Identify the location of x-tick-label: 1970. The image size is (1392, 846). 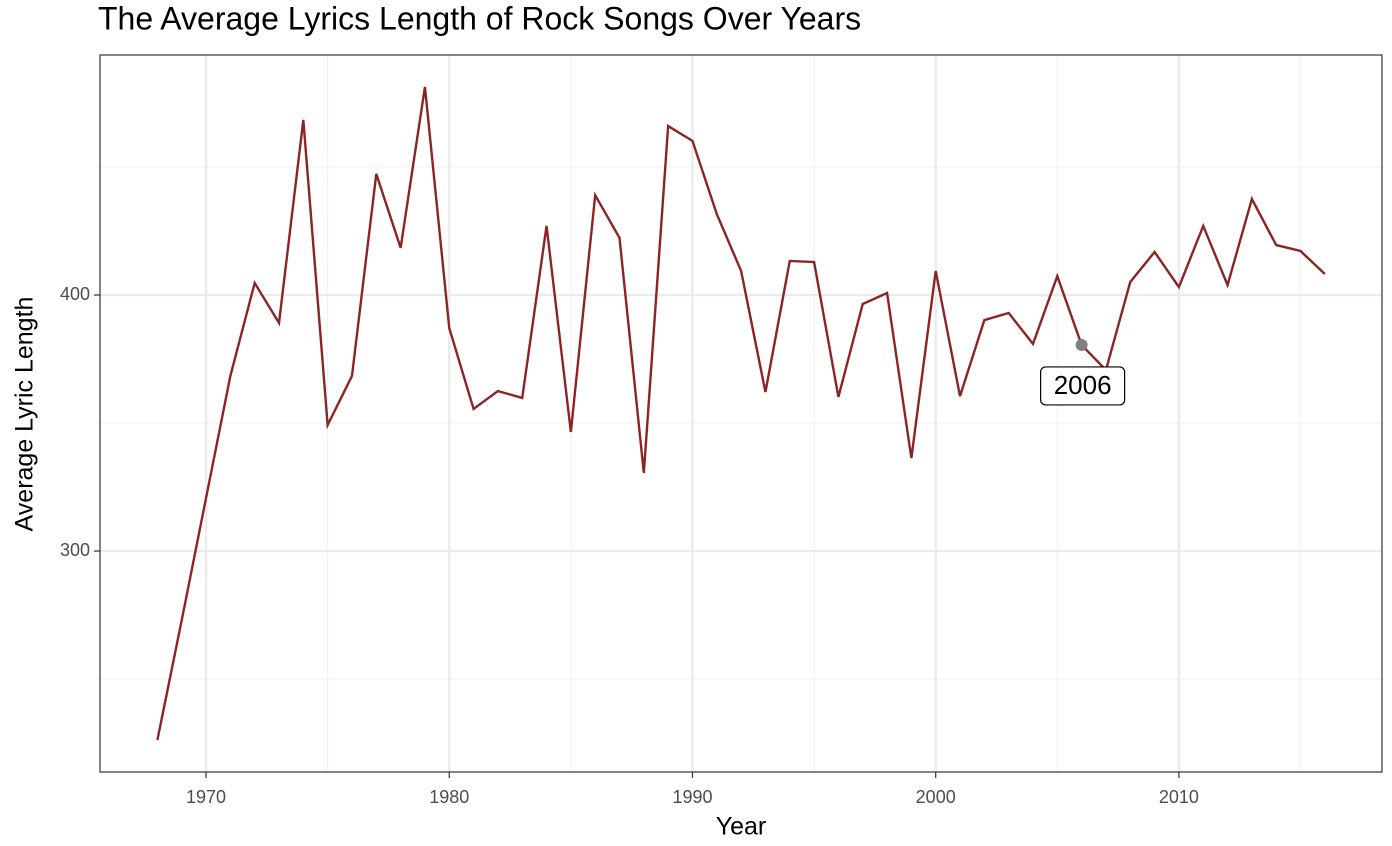
(206, 797).